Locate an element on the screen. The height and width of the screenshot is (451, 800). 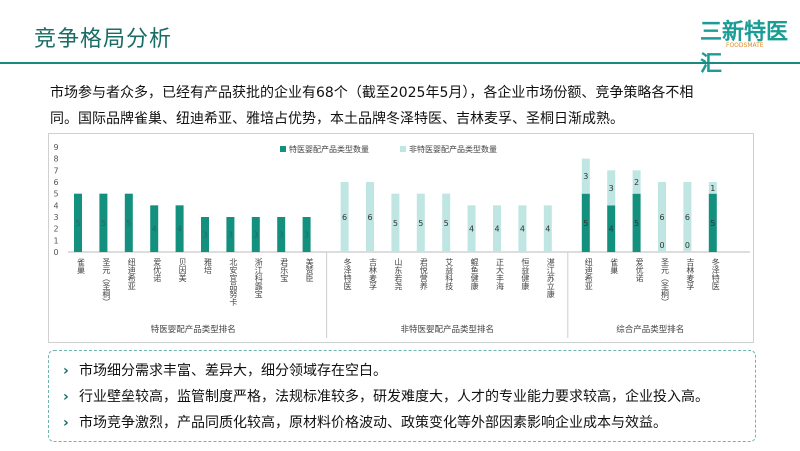
brand-logo: 三新特医汇 FOODSMATE is located at coordinates (748, 44).